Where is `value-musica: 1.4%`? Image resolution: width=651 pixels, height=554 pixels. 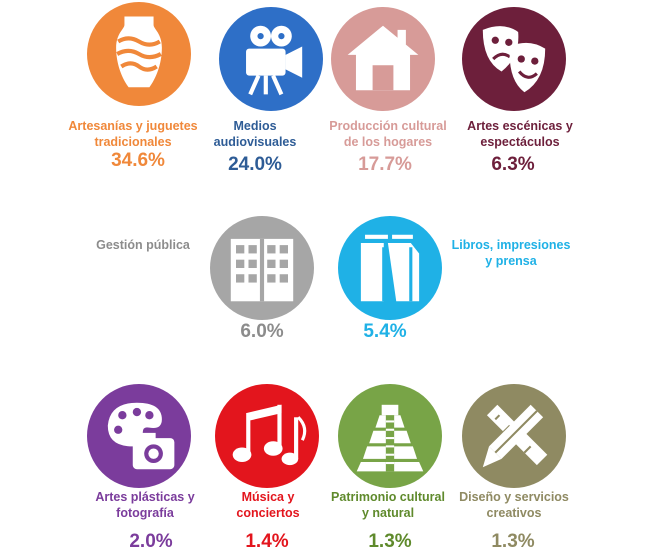
value-musica: 1.4% is located at coordinates (267, 541).